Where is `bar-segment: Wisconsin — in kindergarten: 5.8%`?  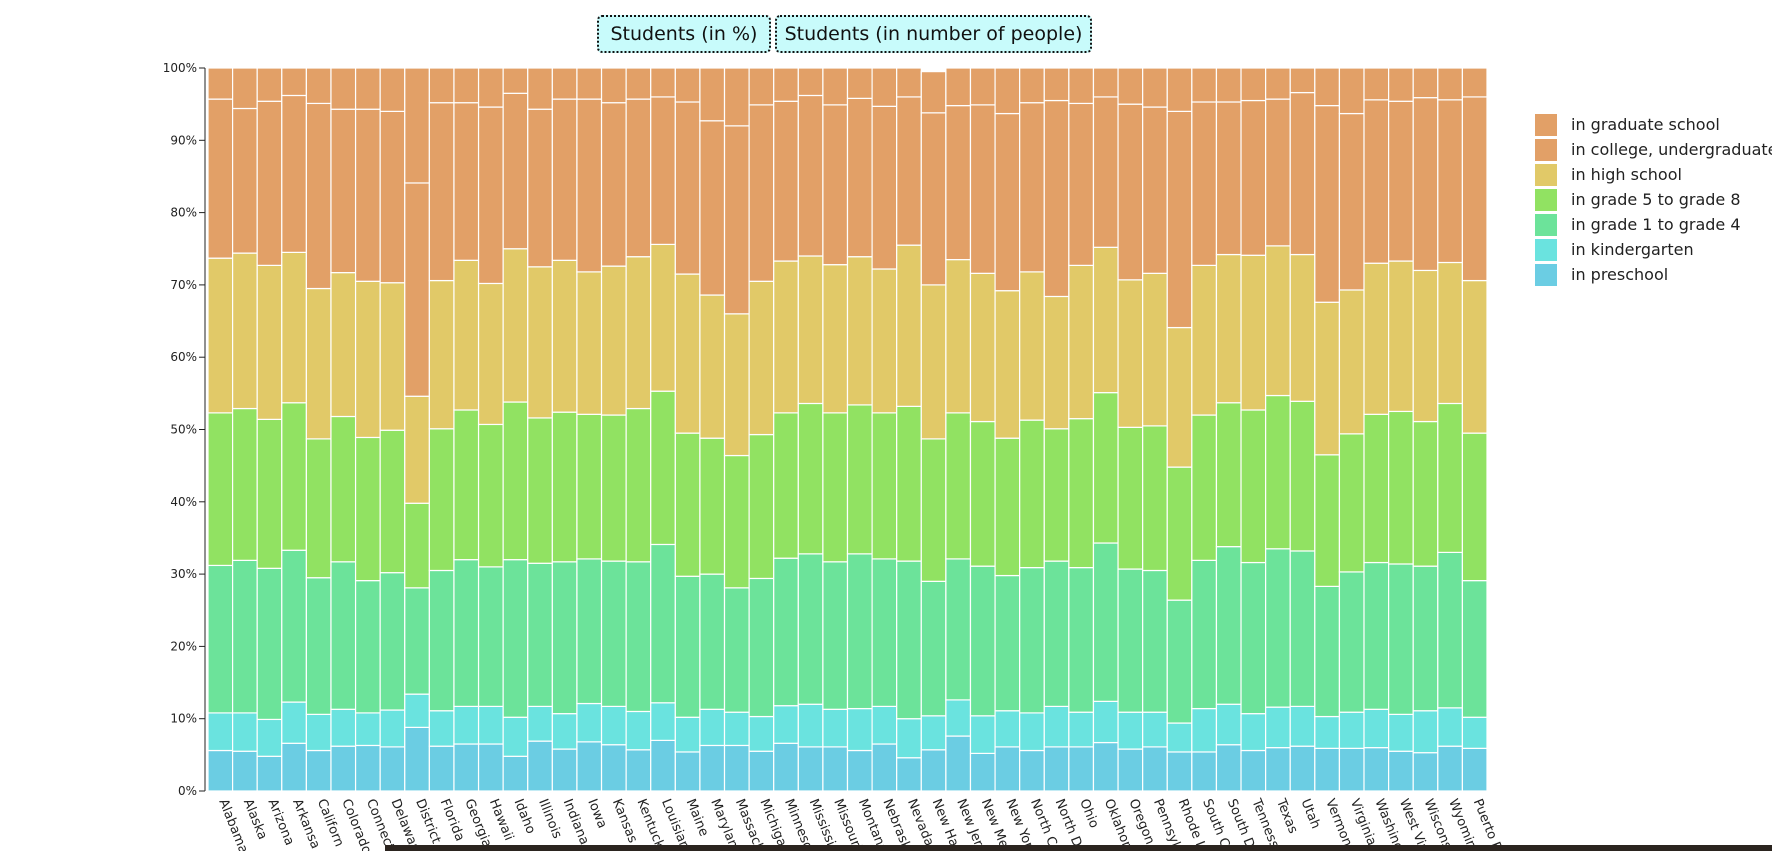 bar-segment: Wisconsin — in kindergarten: 5.8% is located at coordinates (1425, 732).